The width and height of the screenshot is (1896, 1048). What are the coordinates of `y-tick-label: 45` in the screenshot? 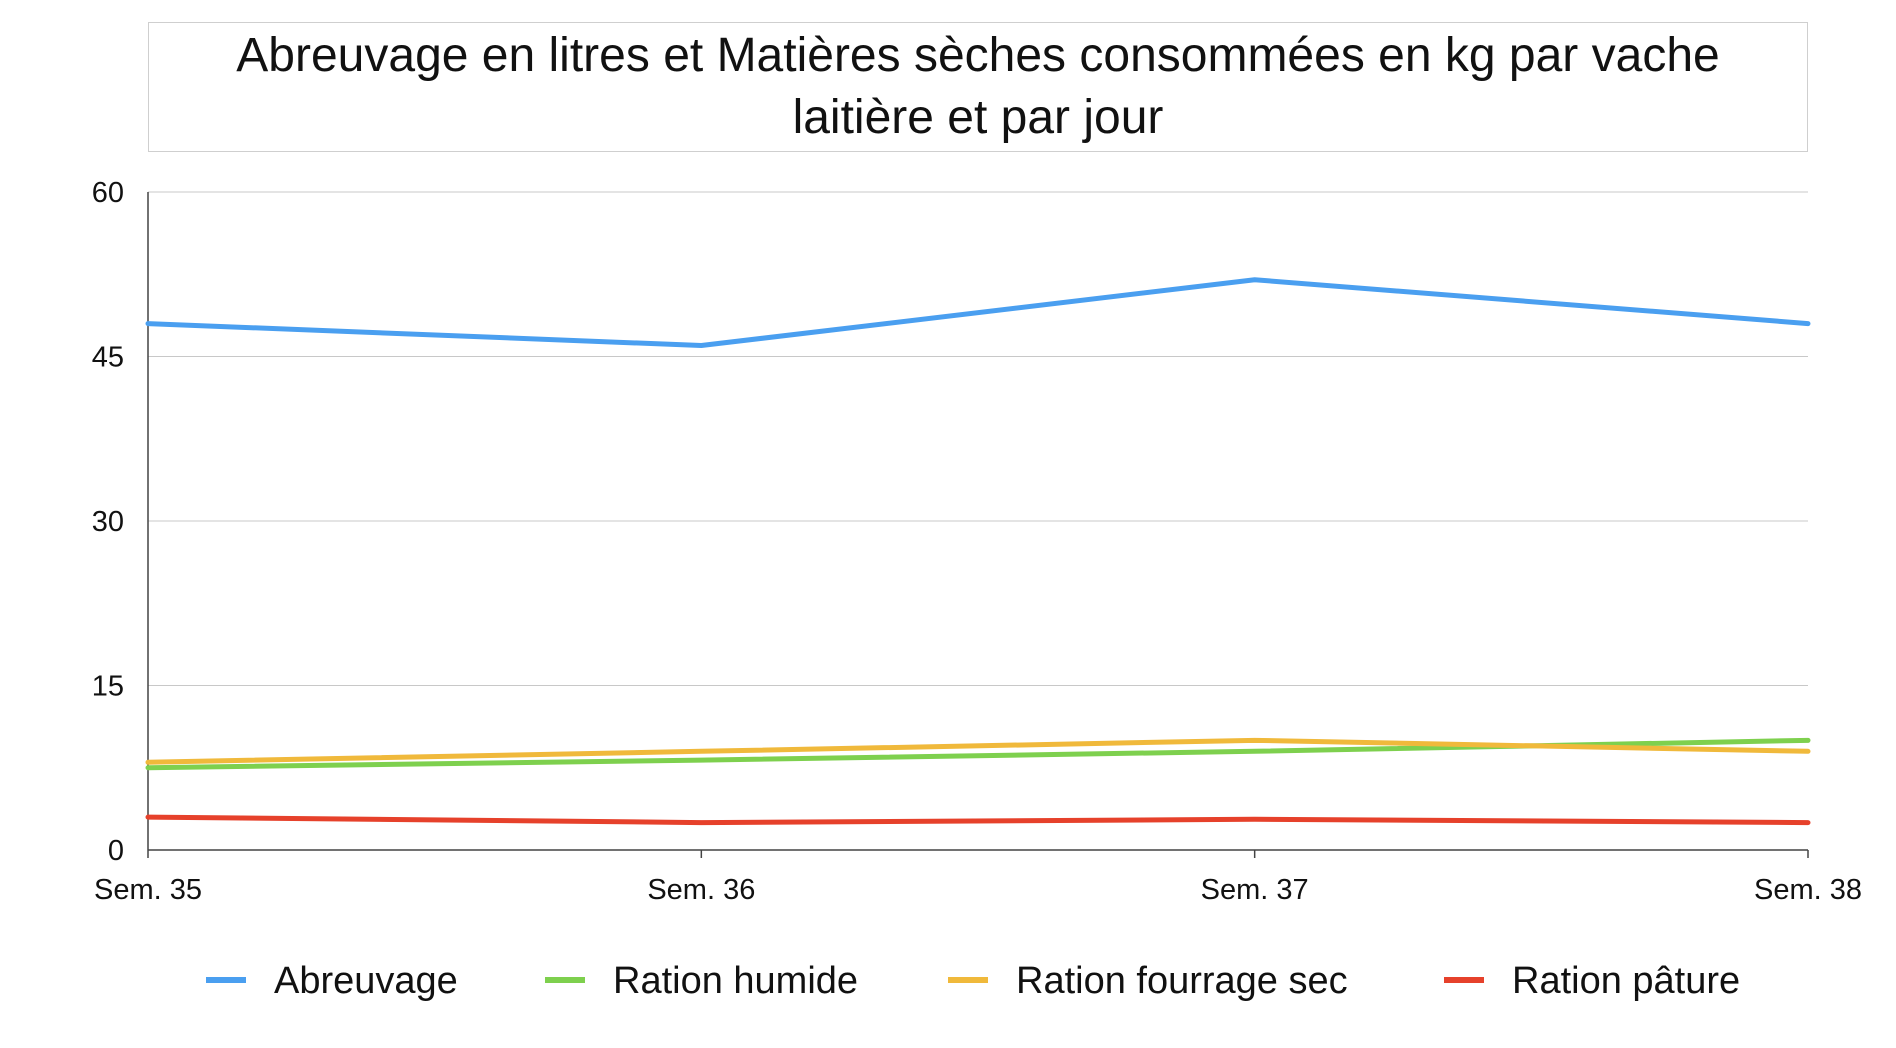 It's located at (108, 358).